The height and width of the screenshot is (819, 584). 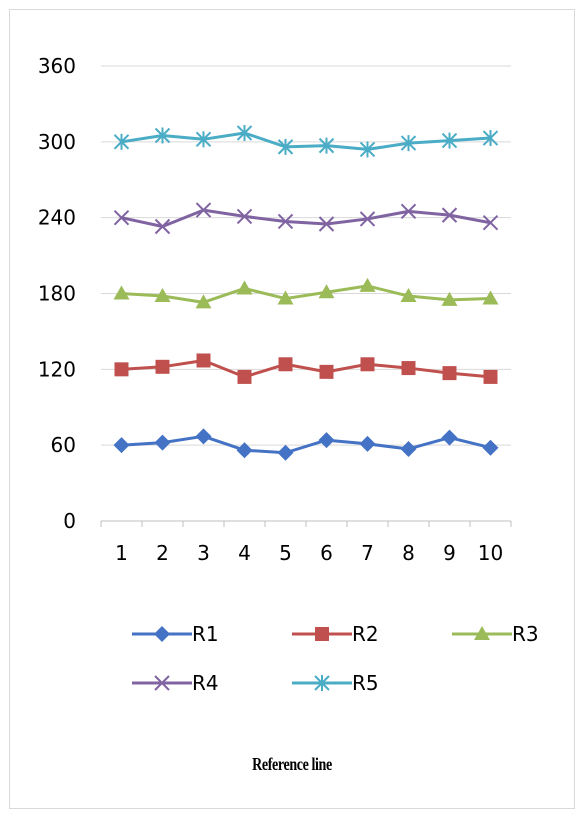 I want to click on legend-item-r4: R4, so click(x=175, y=683).